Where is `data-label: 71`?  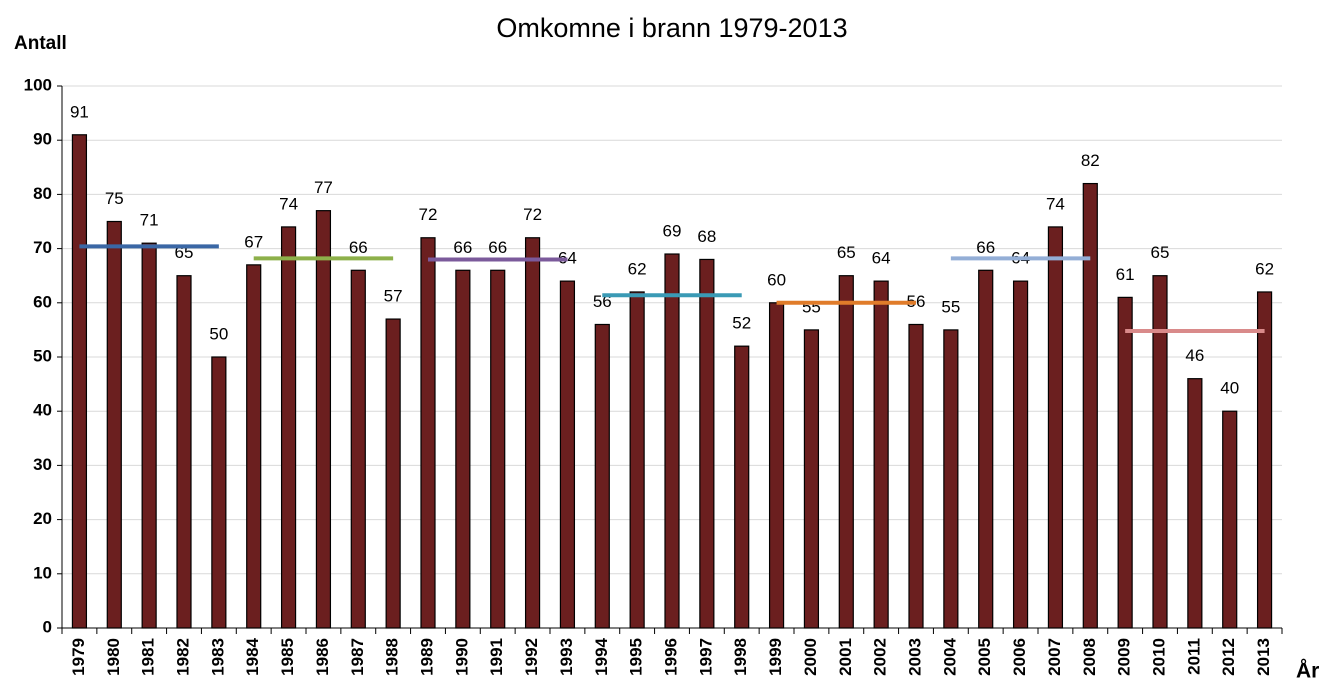 data-label: 71 is located at coordinates (149, 220).